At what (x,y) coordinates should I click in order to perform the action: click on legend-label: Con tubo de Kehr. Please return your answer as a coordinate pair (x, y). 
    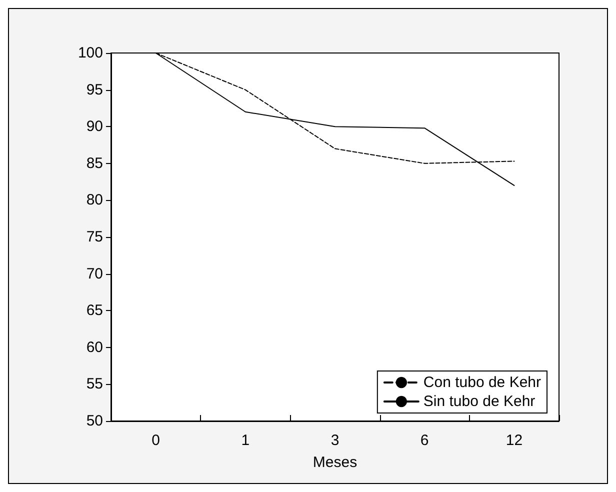
    Looking at the image, I should click on (482, 382).